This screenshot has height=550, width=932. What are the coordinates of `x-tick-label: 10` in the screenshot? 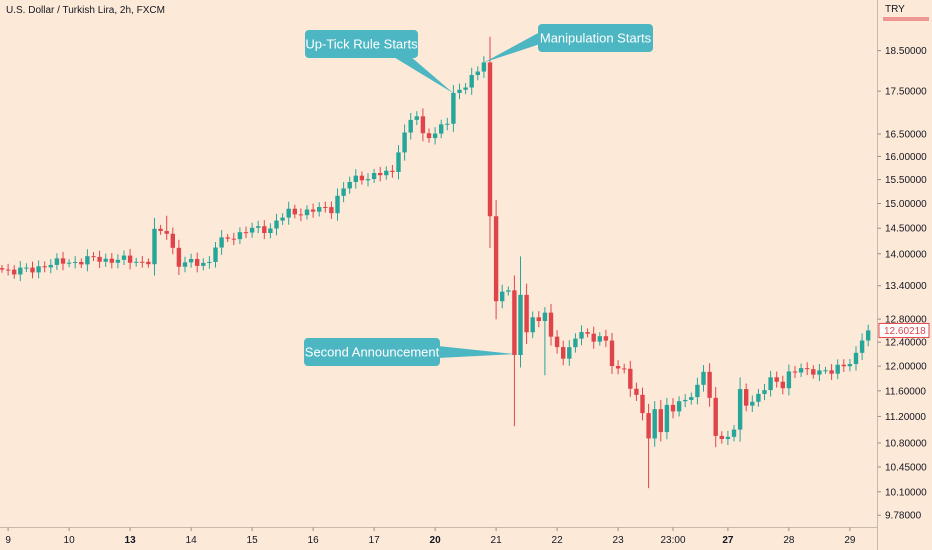 It's located at (70, 540).